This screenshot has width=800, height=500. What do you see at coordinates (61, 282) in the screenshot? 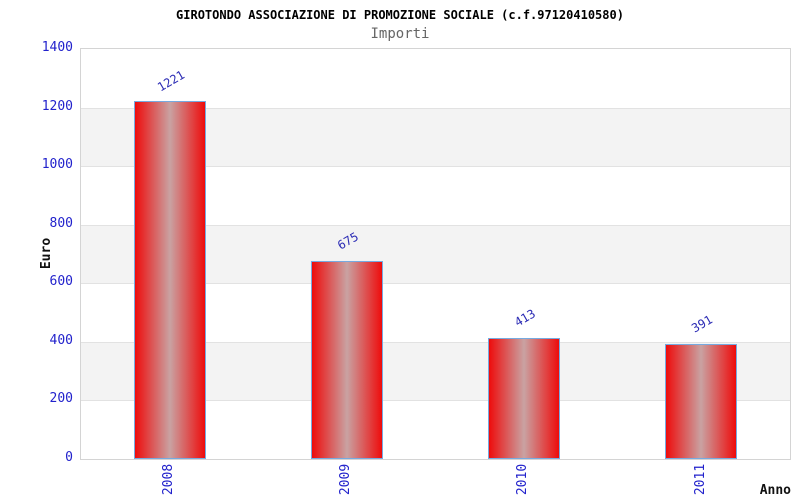
I see `y-tick-label: 600` at bounding box center [61, 282].